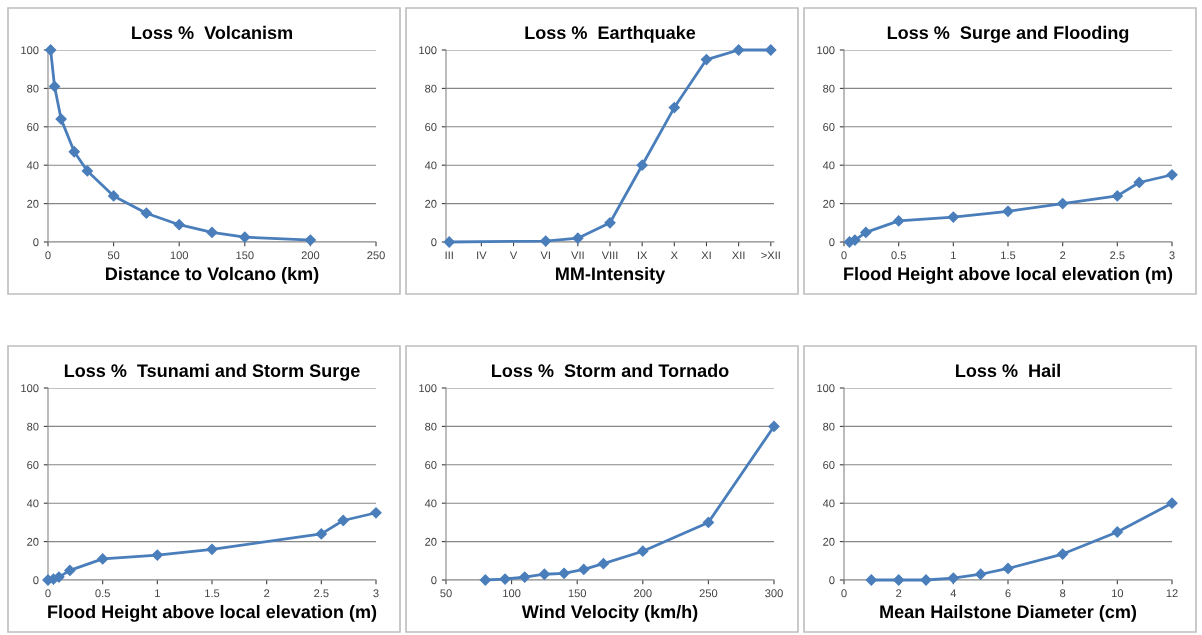 This screenshot has width=1202, height=635. I want to click on chart-title: Loss % Tsunami and Storm Surge, so click(212, 372).